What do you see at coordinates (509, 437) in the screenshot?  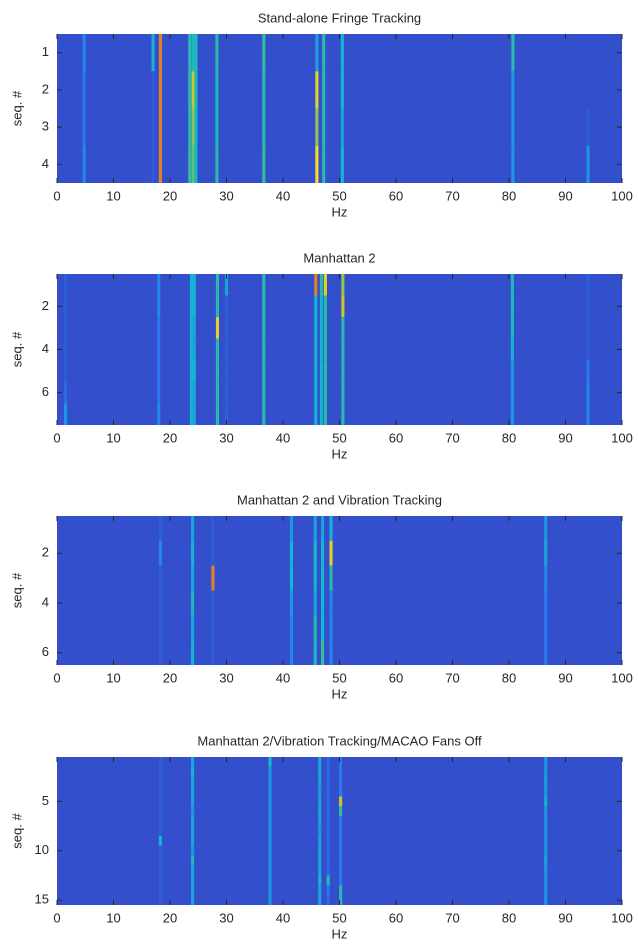 I see `x-tick-label: 80` at bounding box center [509, 437].